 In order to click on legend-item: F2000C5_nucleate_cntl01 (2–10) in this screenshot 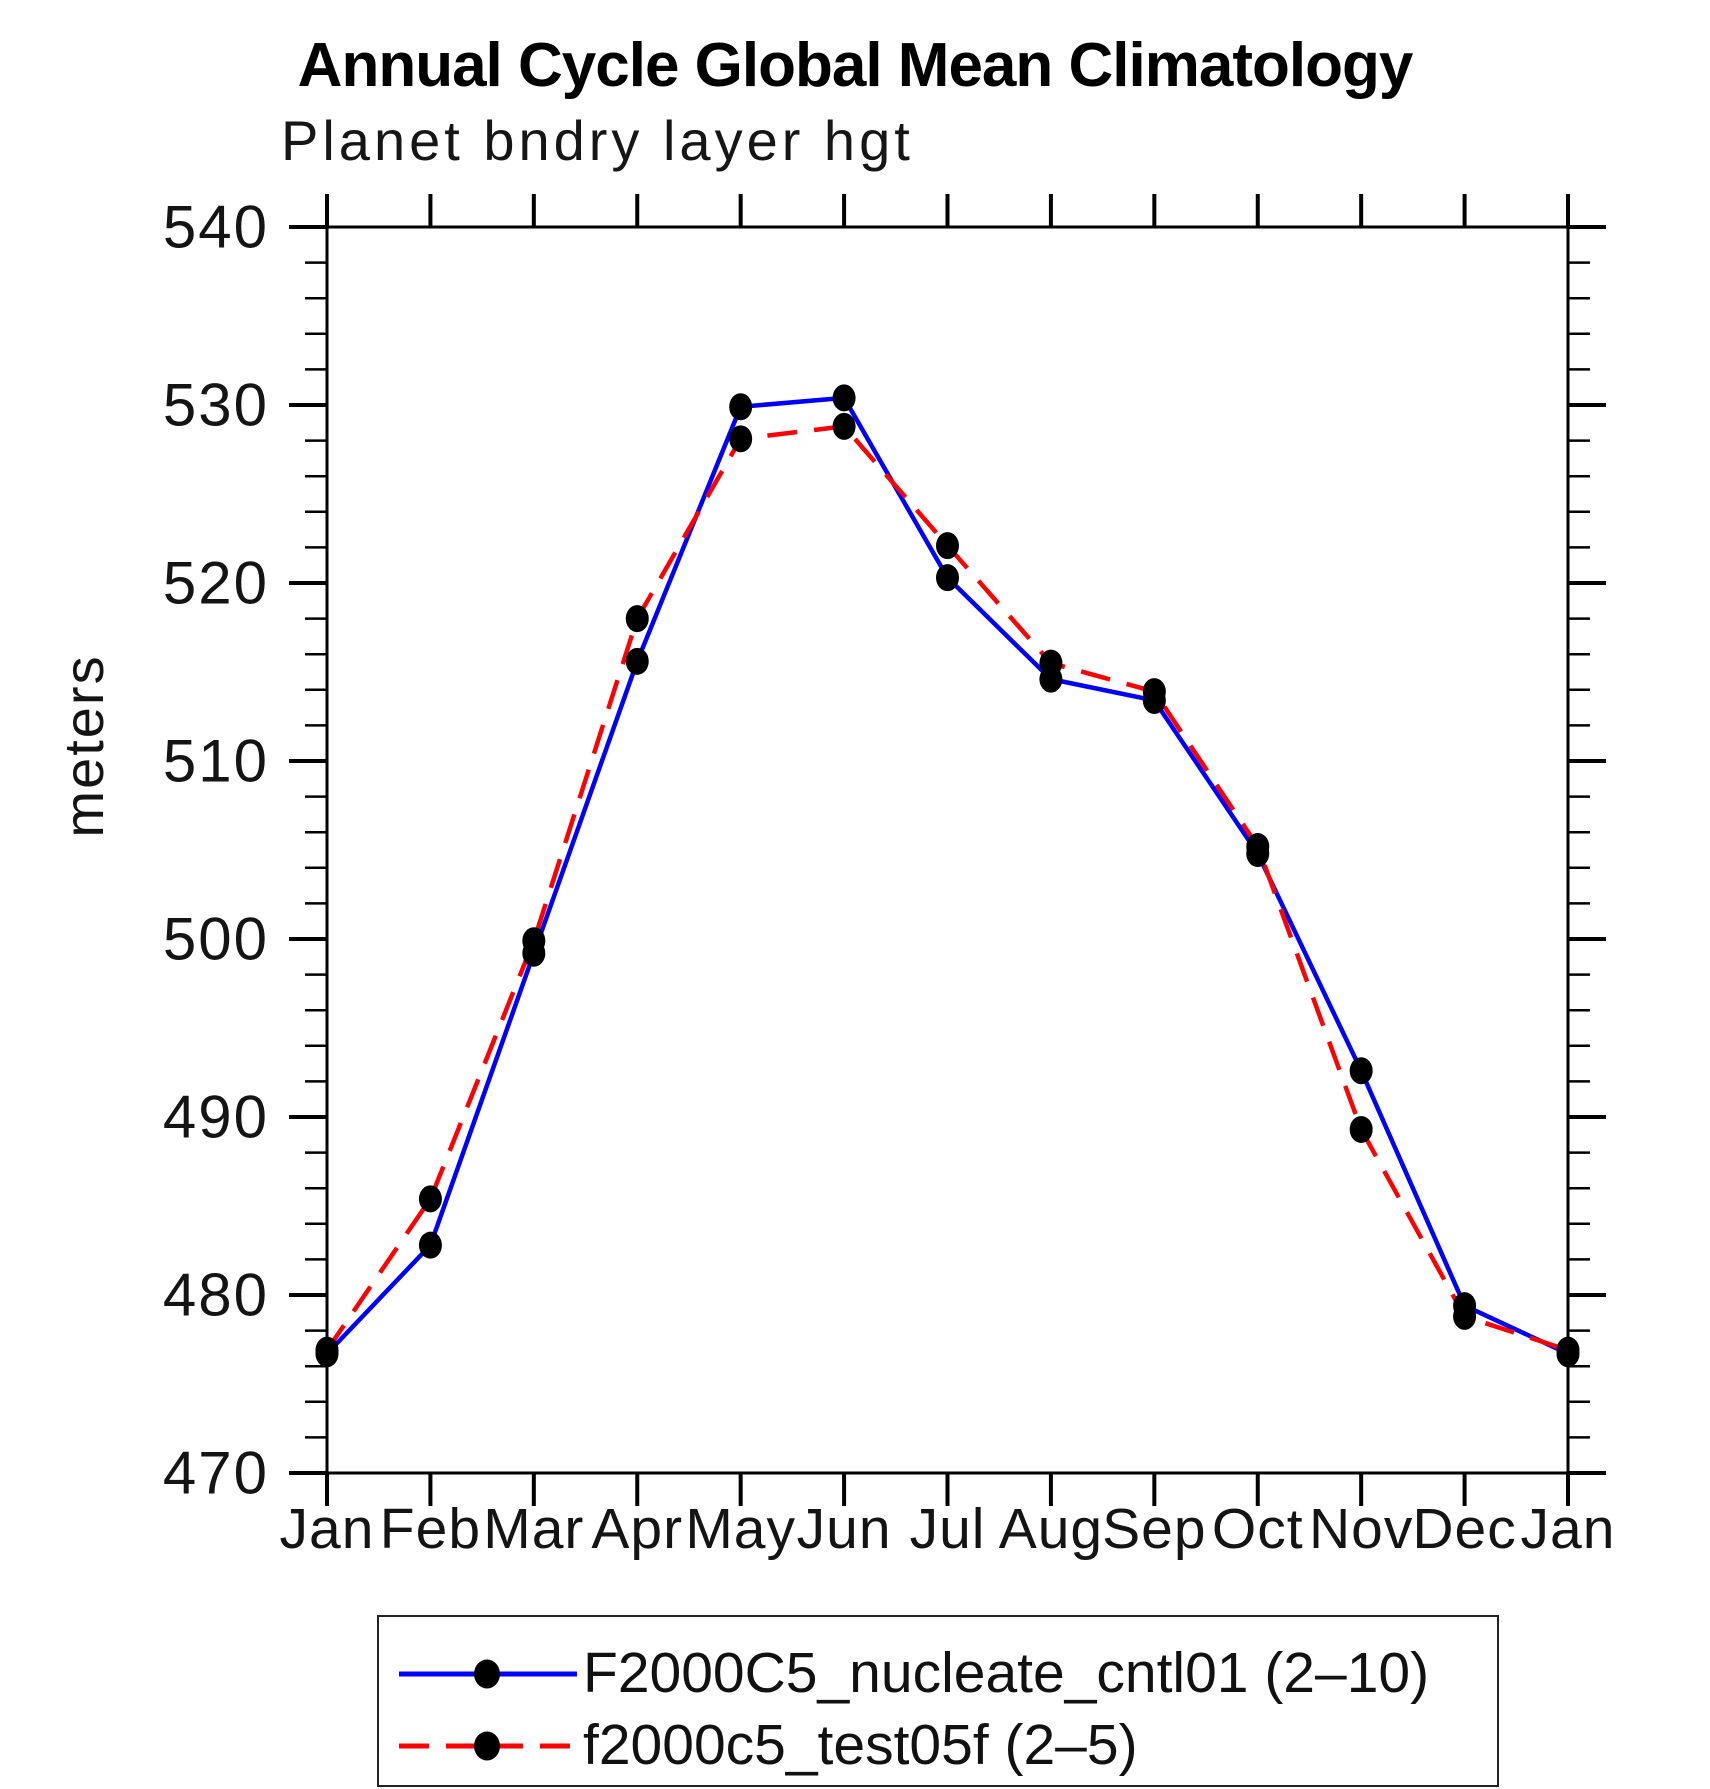, I will do `click(909, 1673)`.